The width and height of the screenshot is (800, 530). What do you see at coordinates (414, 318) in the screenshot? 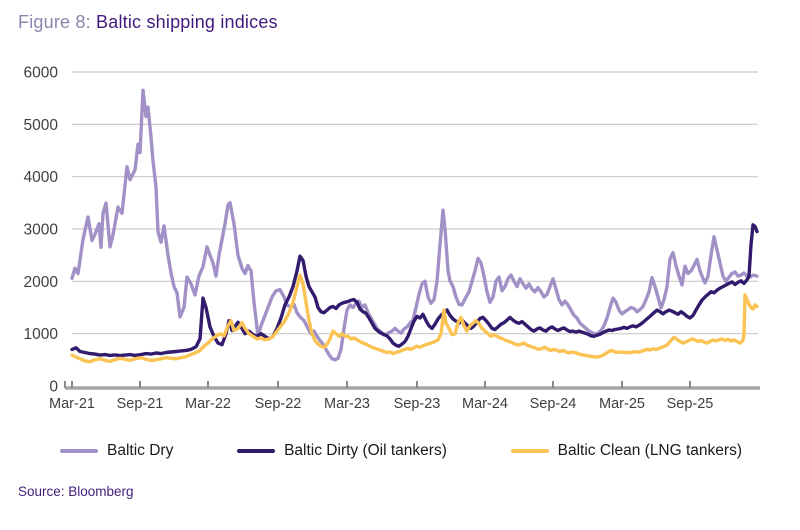
I see `line-baltic-clean` at bounding box center [414, 318].